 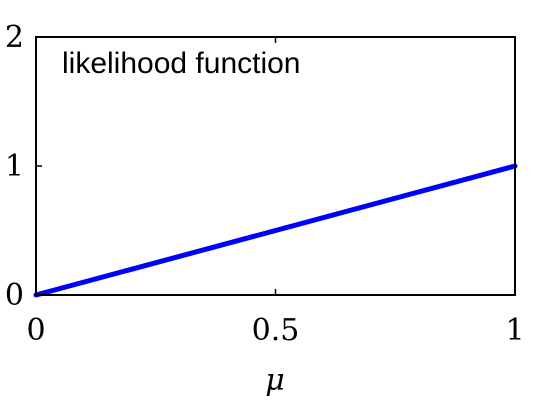 I want to click on y-tick-label: 2, so click(x=14, y=37).